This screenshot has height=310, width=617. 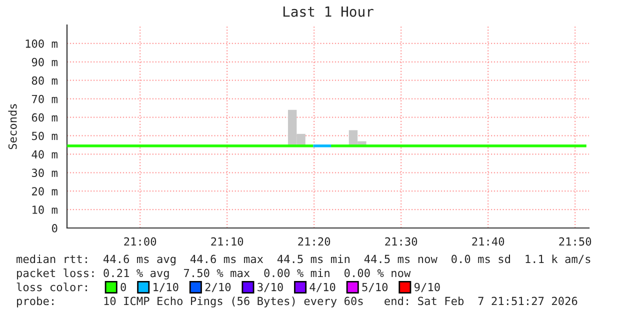 I want to click on y-tick-label: 80 m, so click(x=45, y=80).